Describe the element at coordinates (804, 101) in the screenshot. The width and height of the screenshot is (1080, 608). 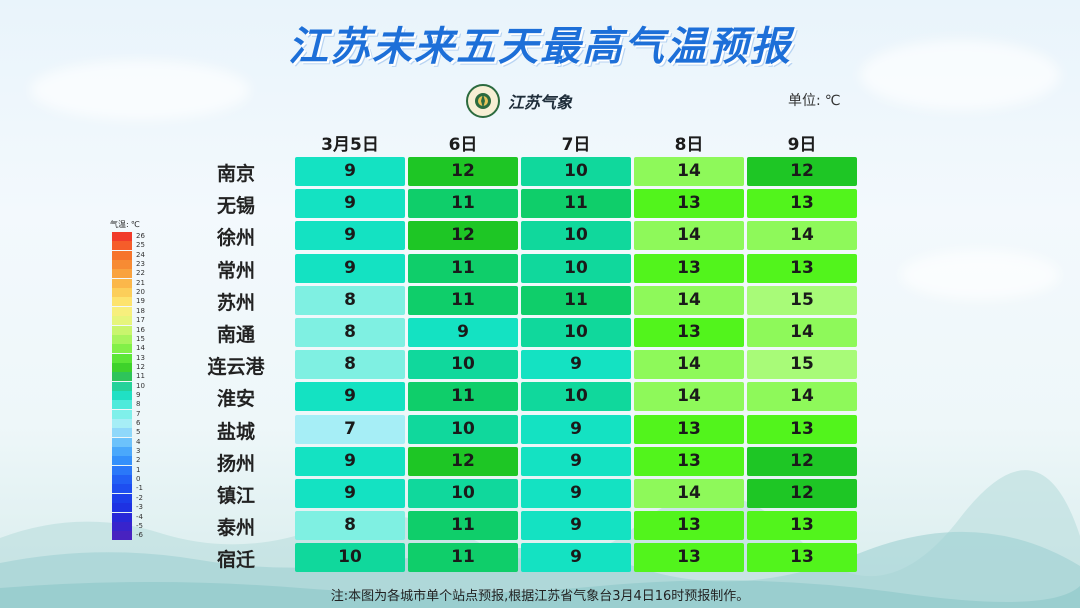
I see `unit-label-text: 单位:` at that location.